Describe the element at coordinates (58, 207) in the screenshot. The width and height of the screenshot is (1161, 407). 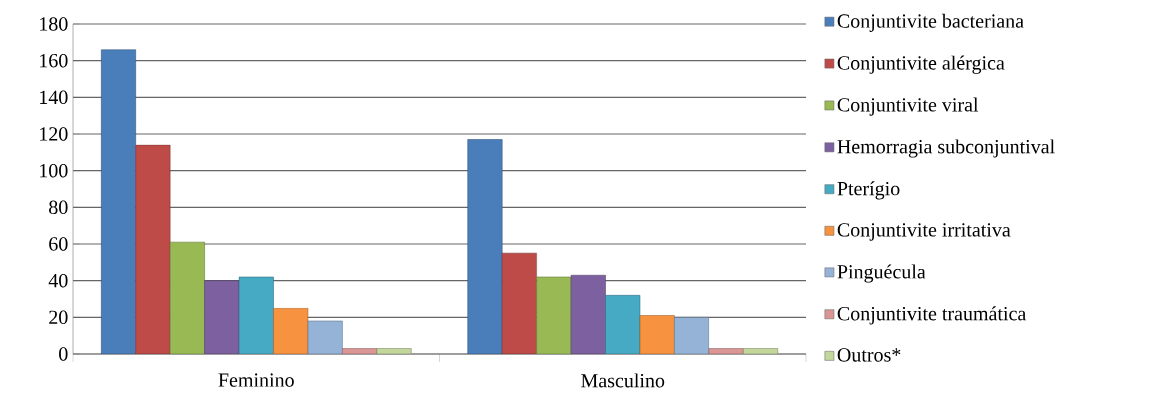
I see `y-tick-label: 80` at that location.